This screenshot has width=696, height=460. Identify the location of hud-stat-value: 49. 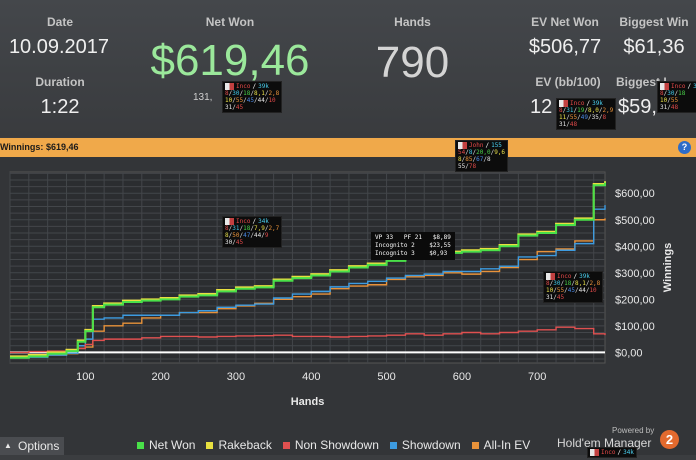
(584, 117).